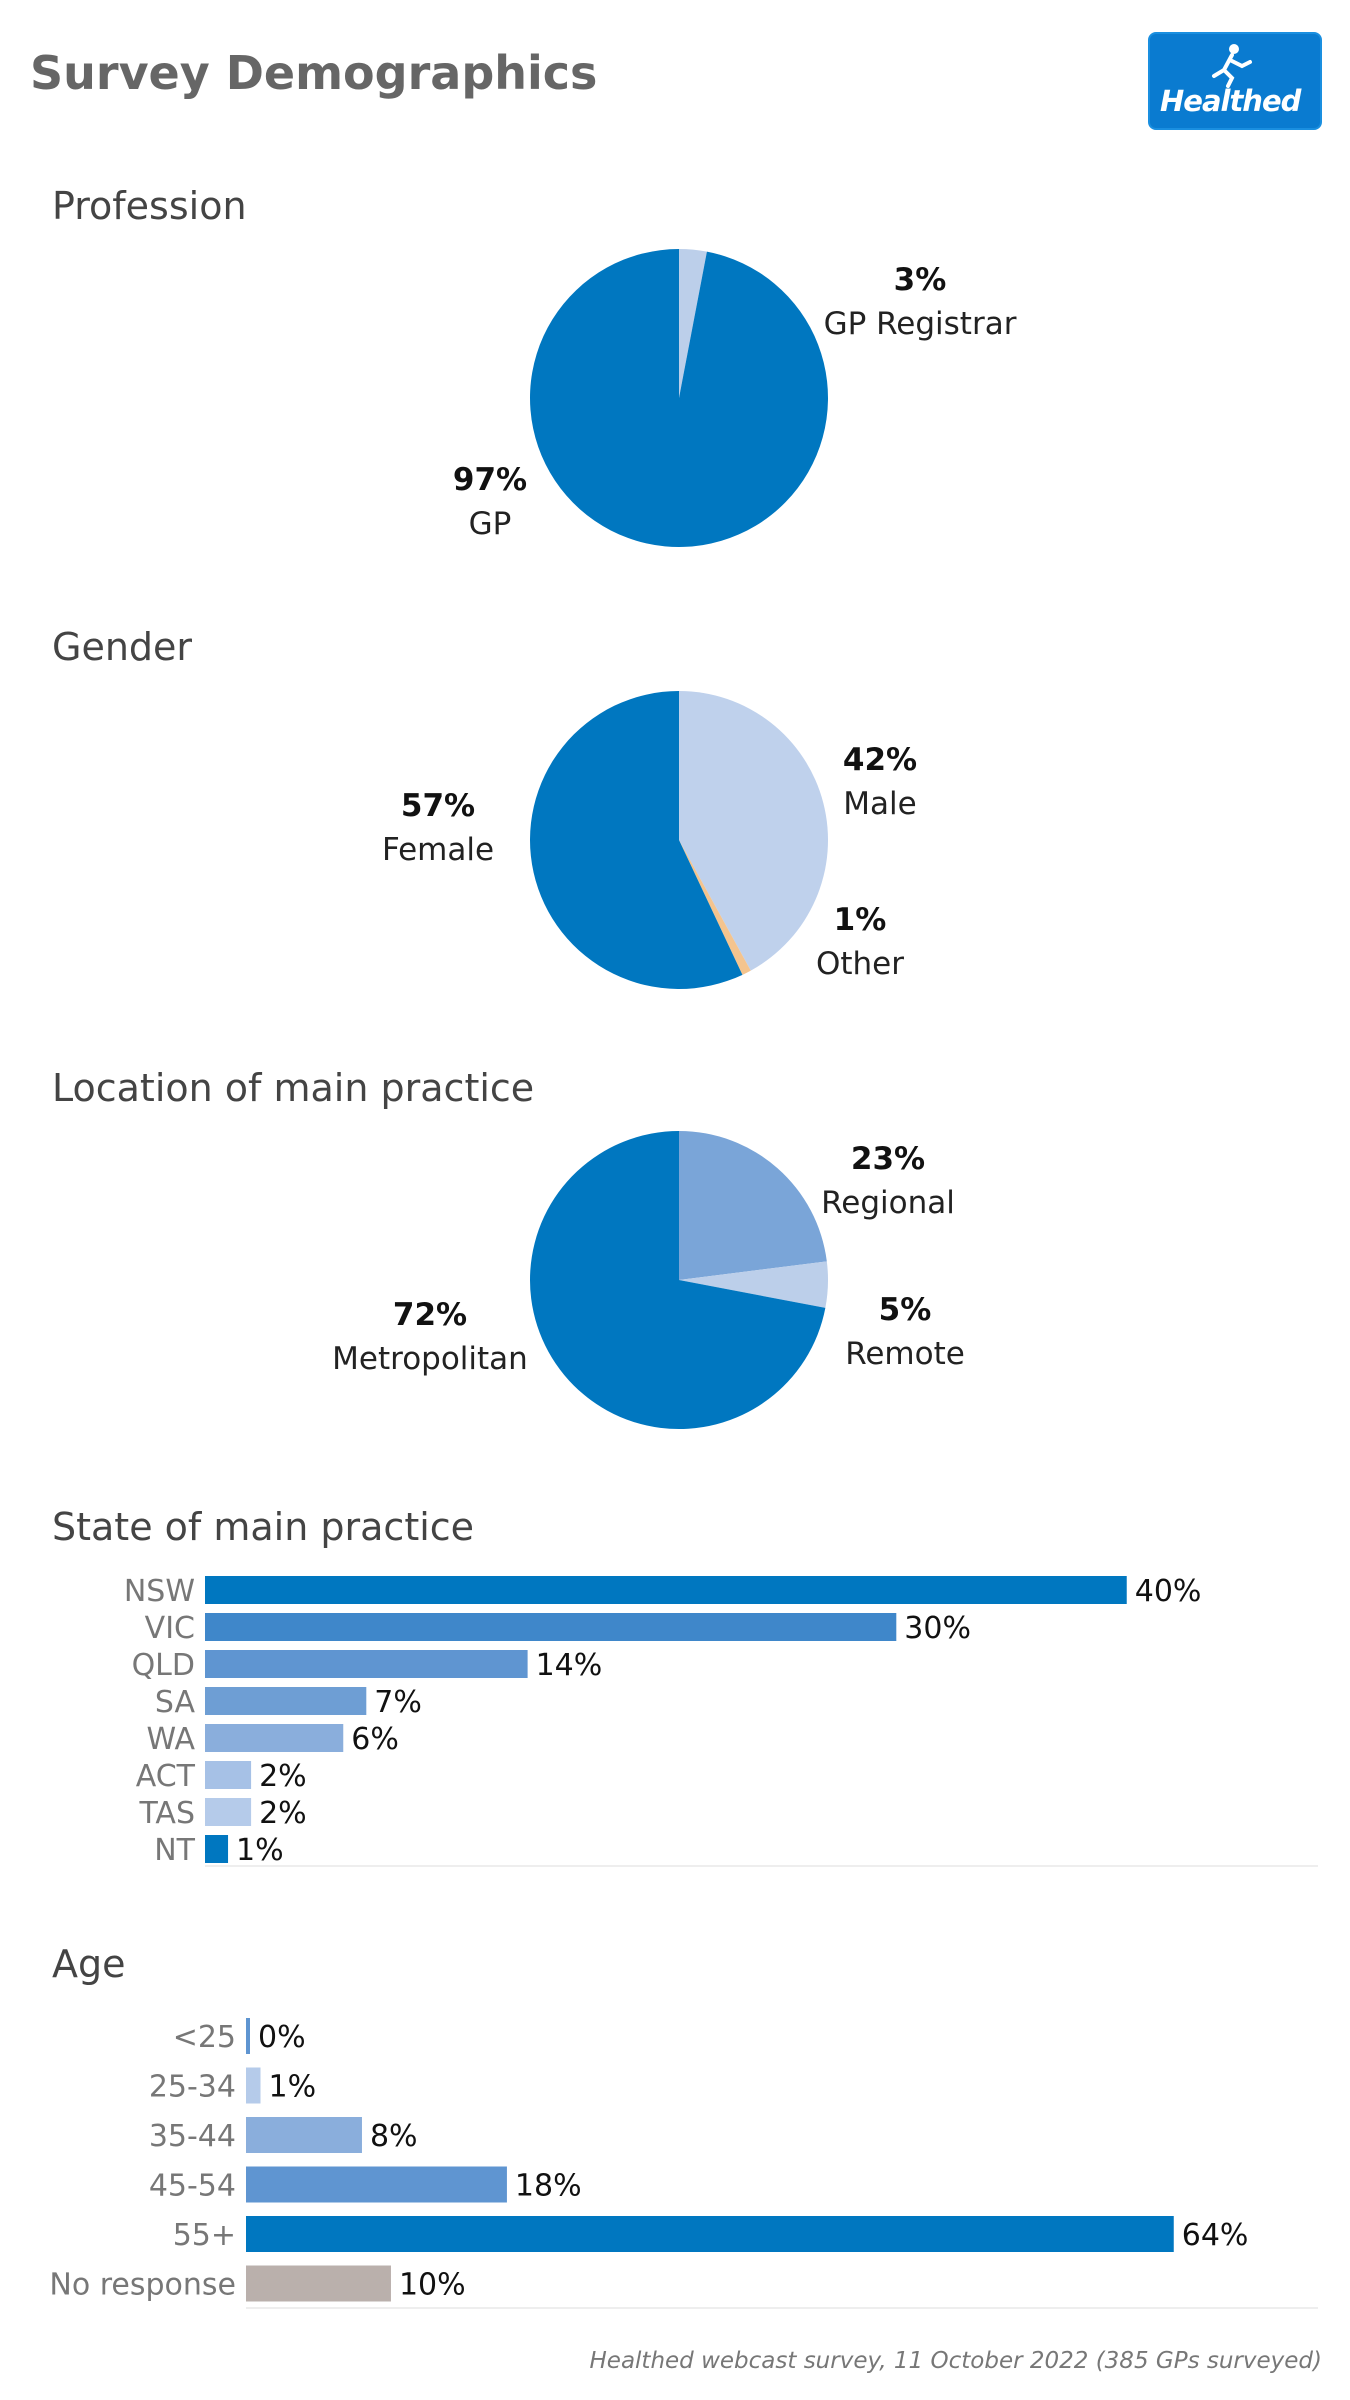  I want to click on category-label-sa: SA, so click(175, 1702).